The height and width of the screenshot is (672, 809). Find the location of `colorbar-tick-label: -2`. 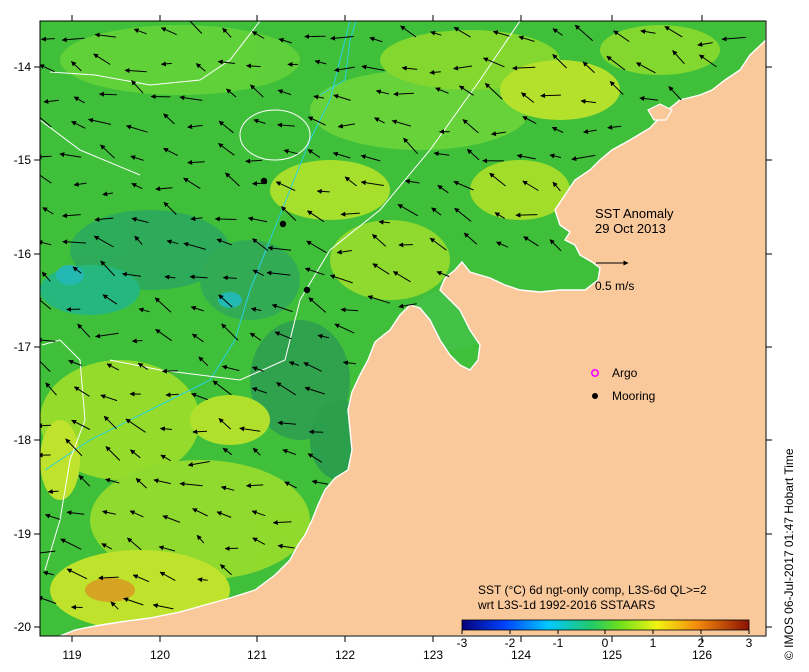

colorbar-tick-label: -2 is located at coordinates (510, 643).